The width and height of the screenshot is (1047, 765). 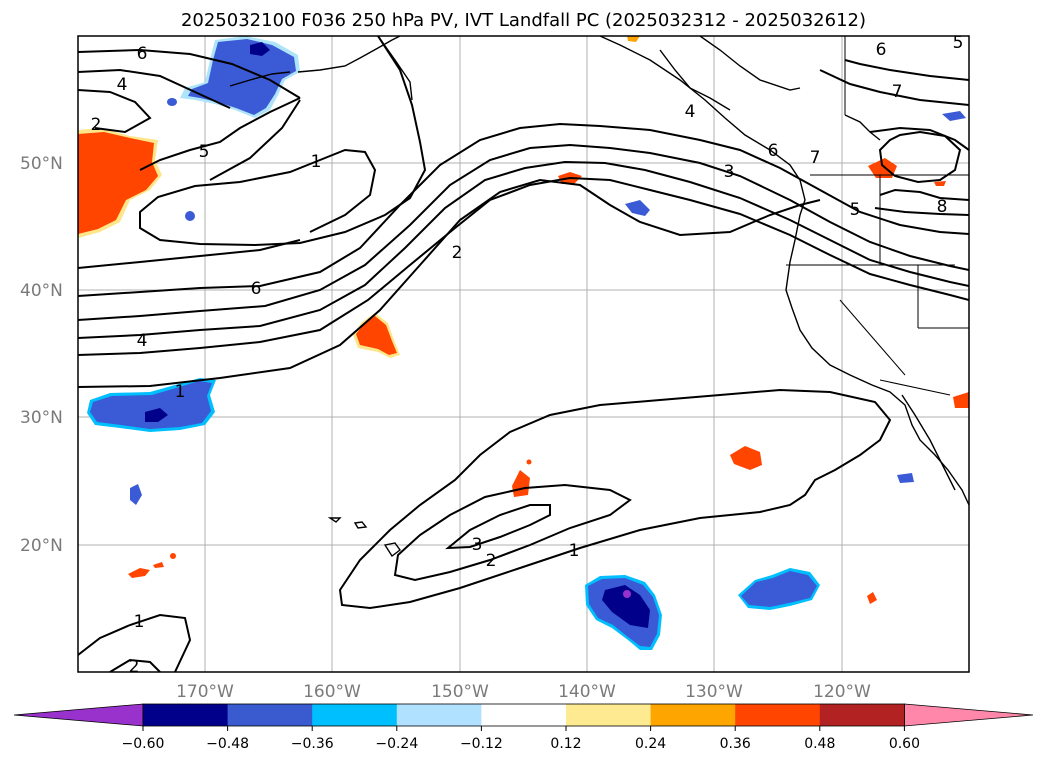 What do you see at coordinates (205, 692) in the screenshot?
I see `lon-label: 170°W` at bounding box center [205, 692].